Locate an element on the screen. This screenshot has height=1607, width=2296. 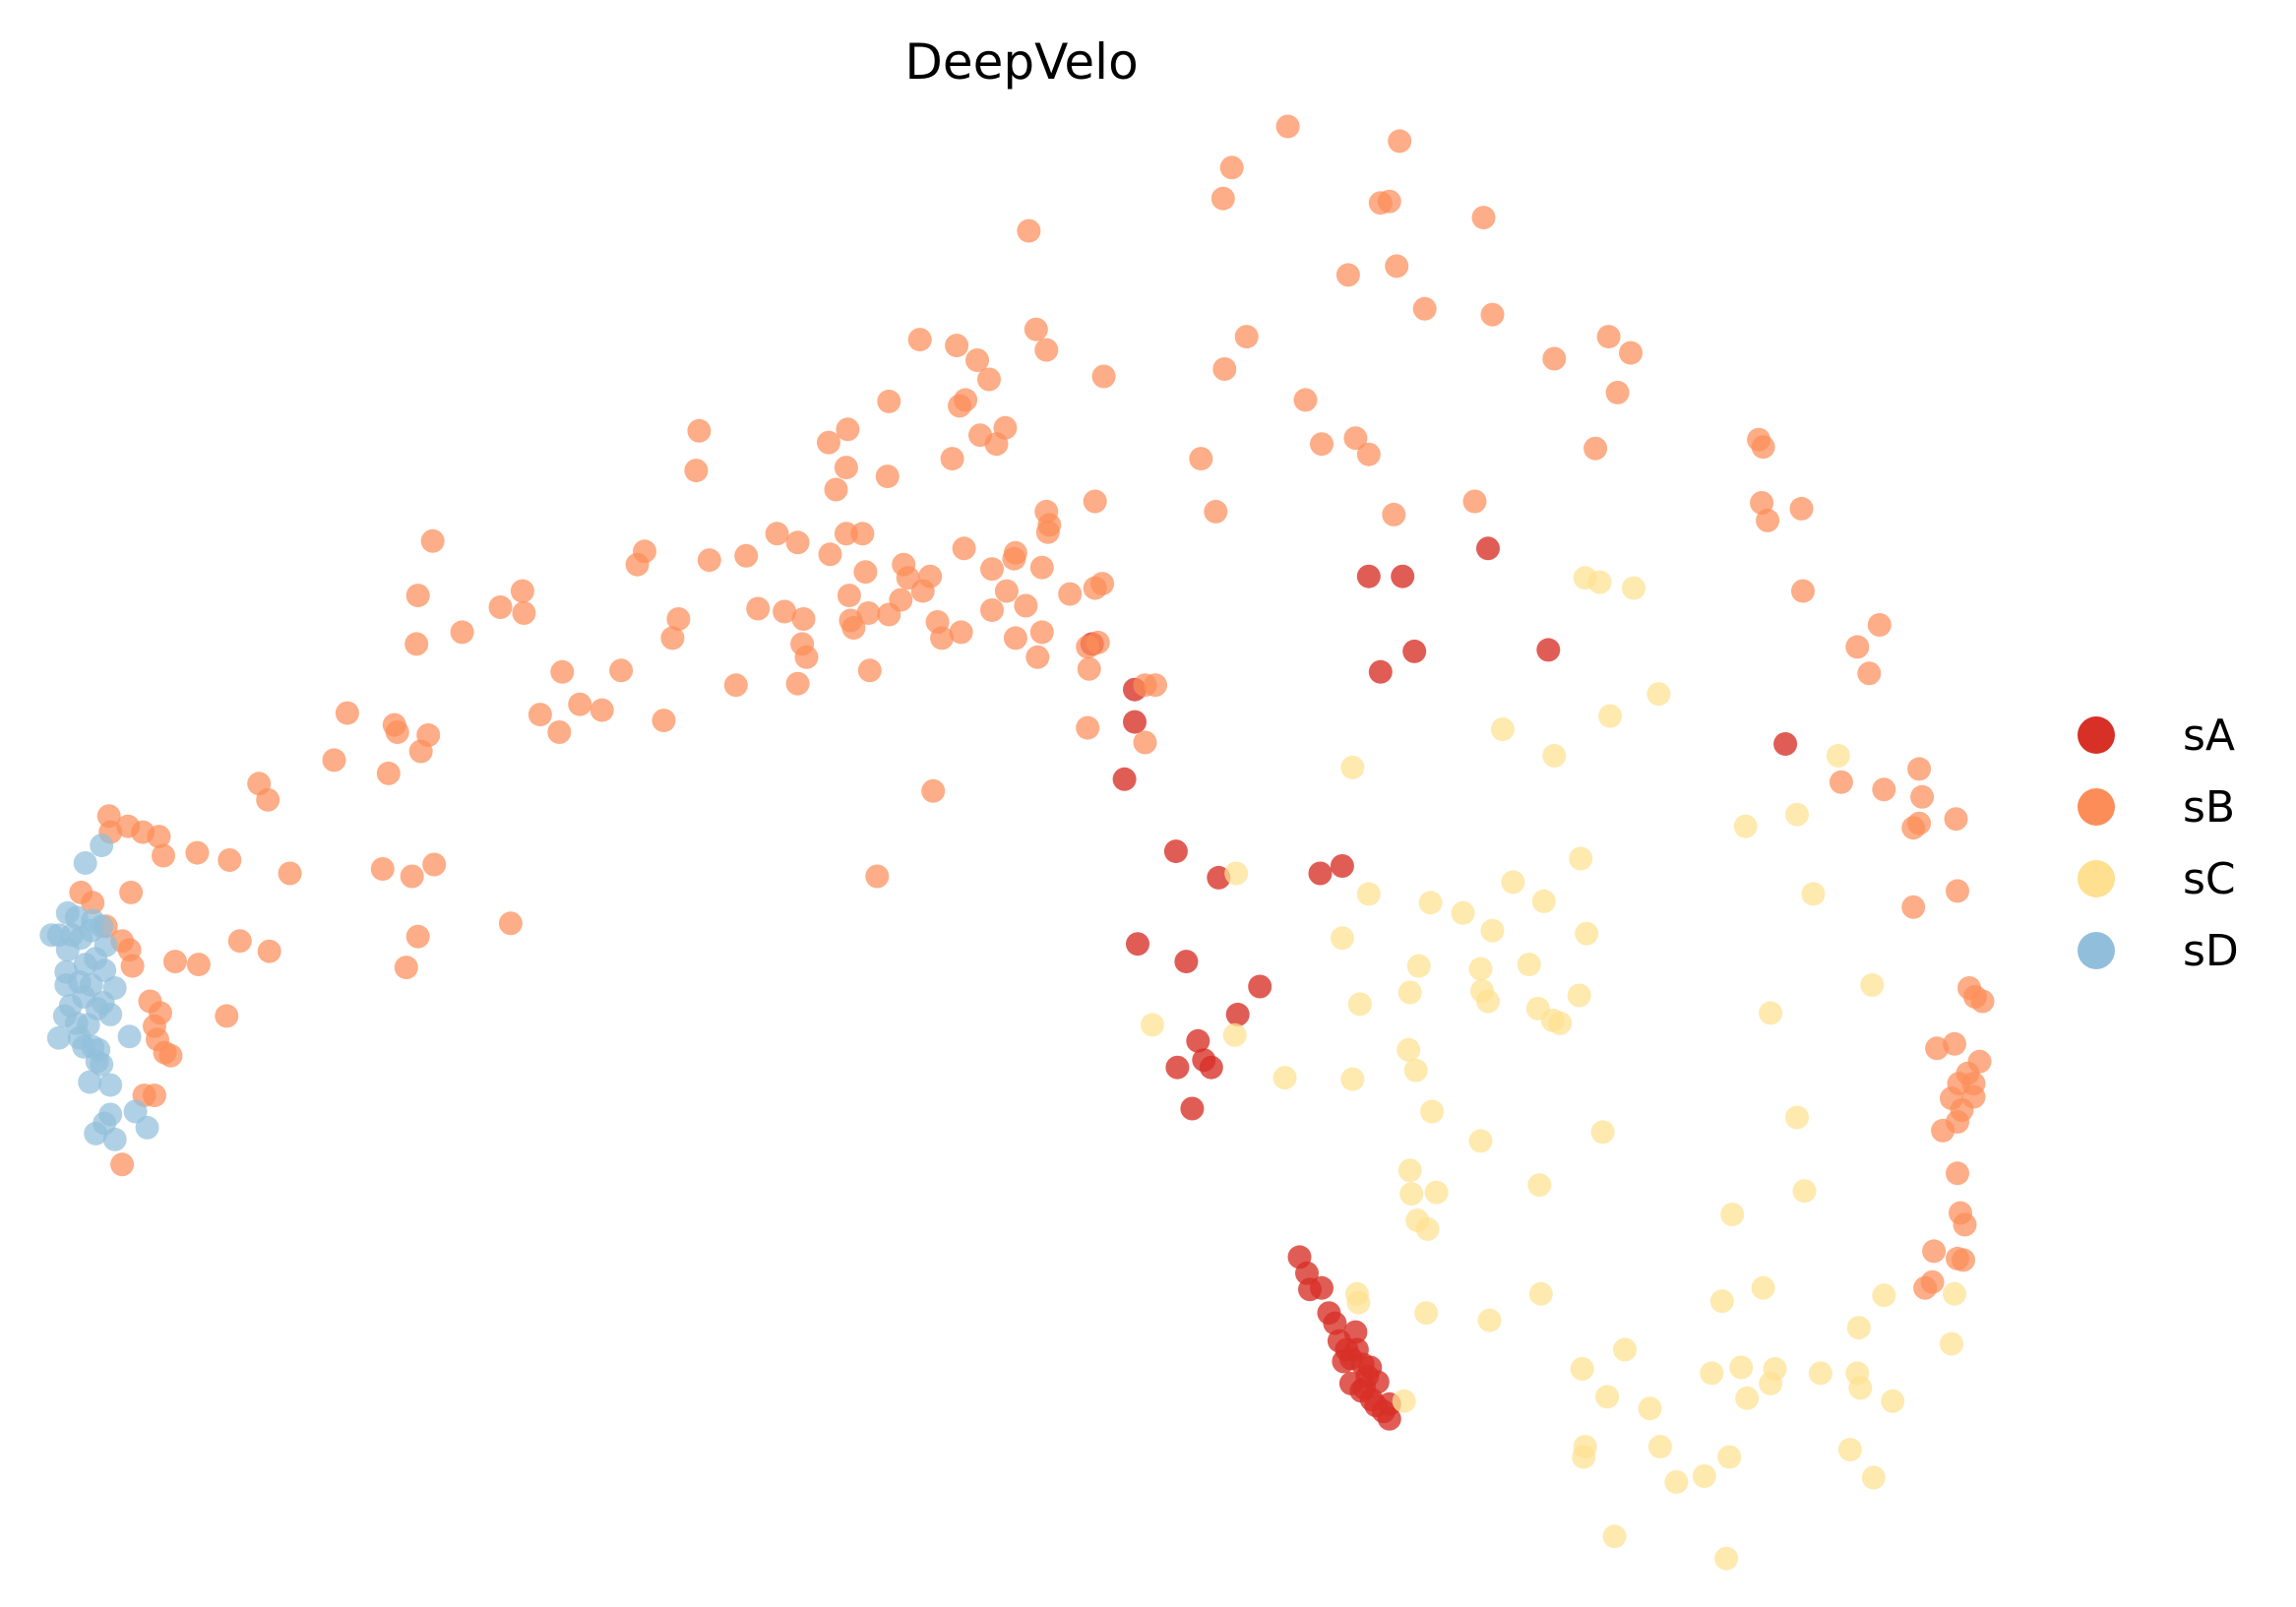
legend-item-sA: sA is located at coordinates (2156, 736).